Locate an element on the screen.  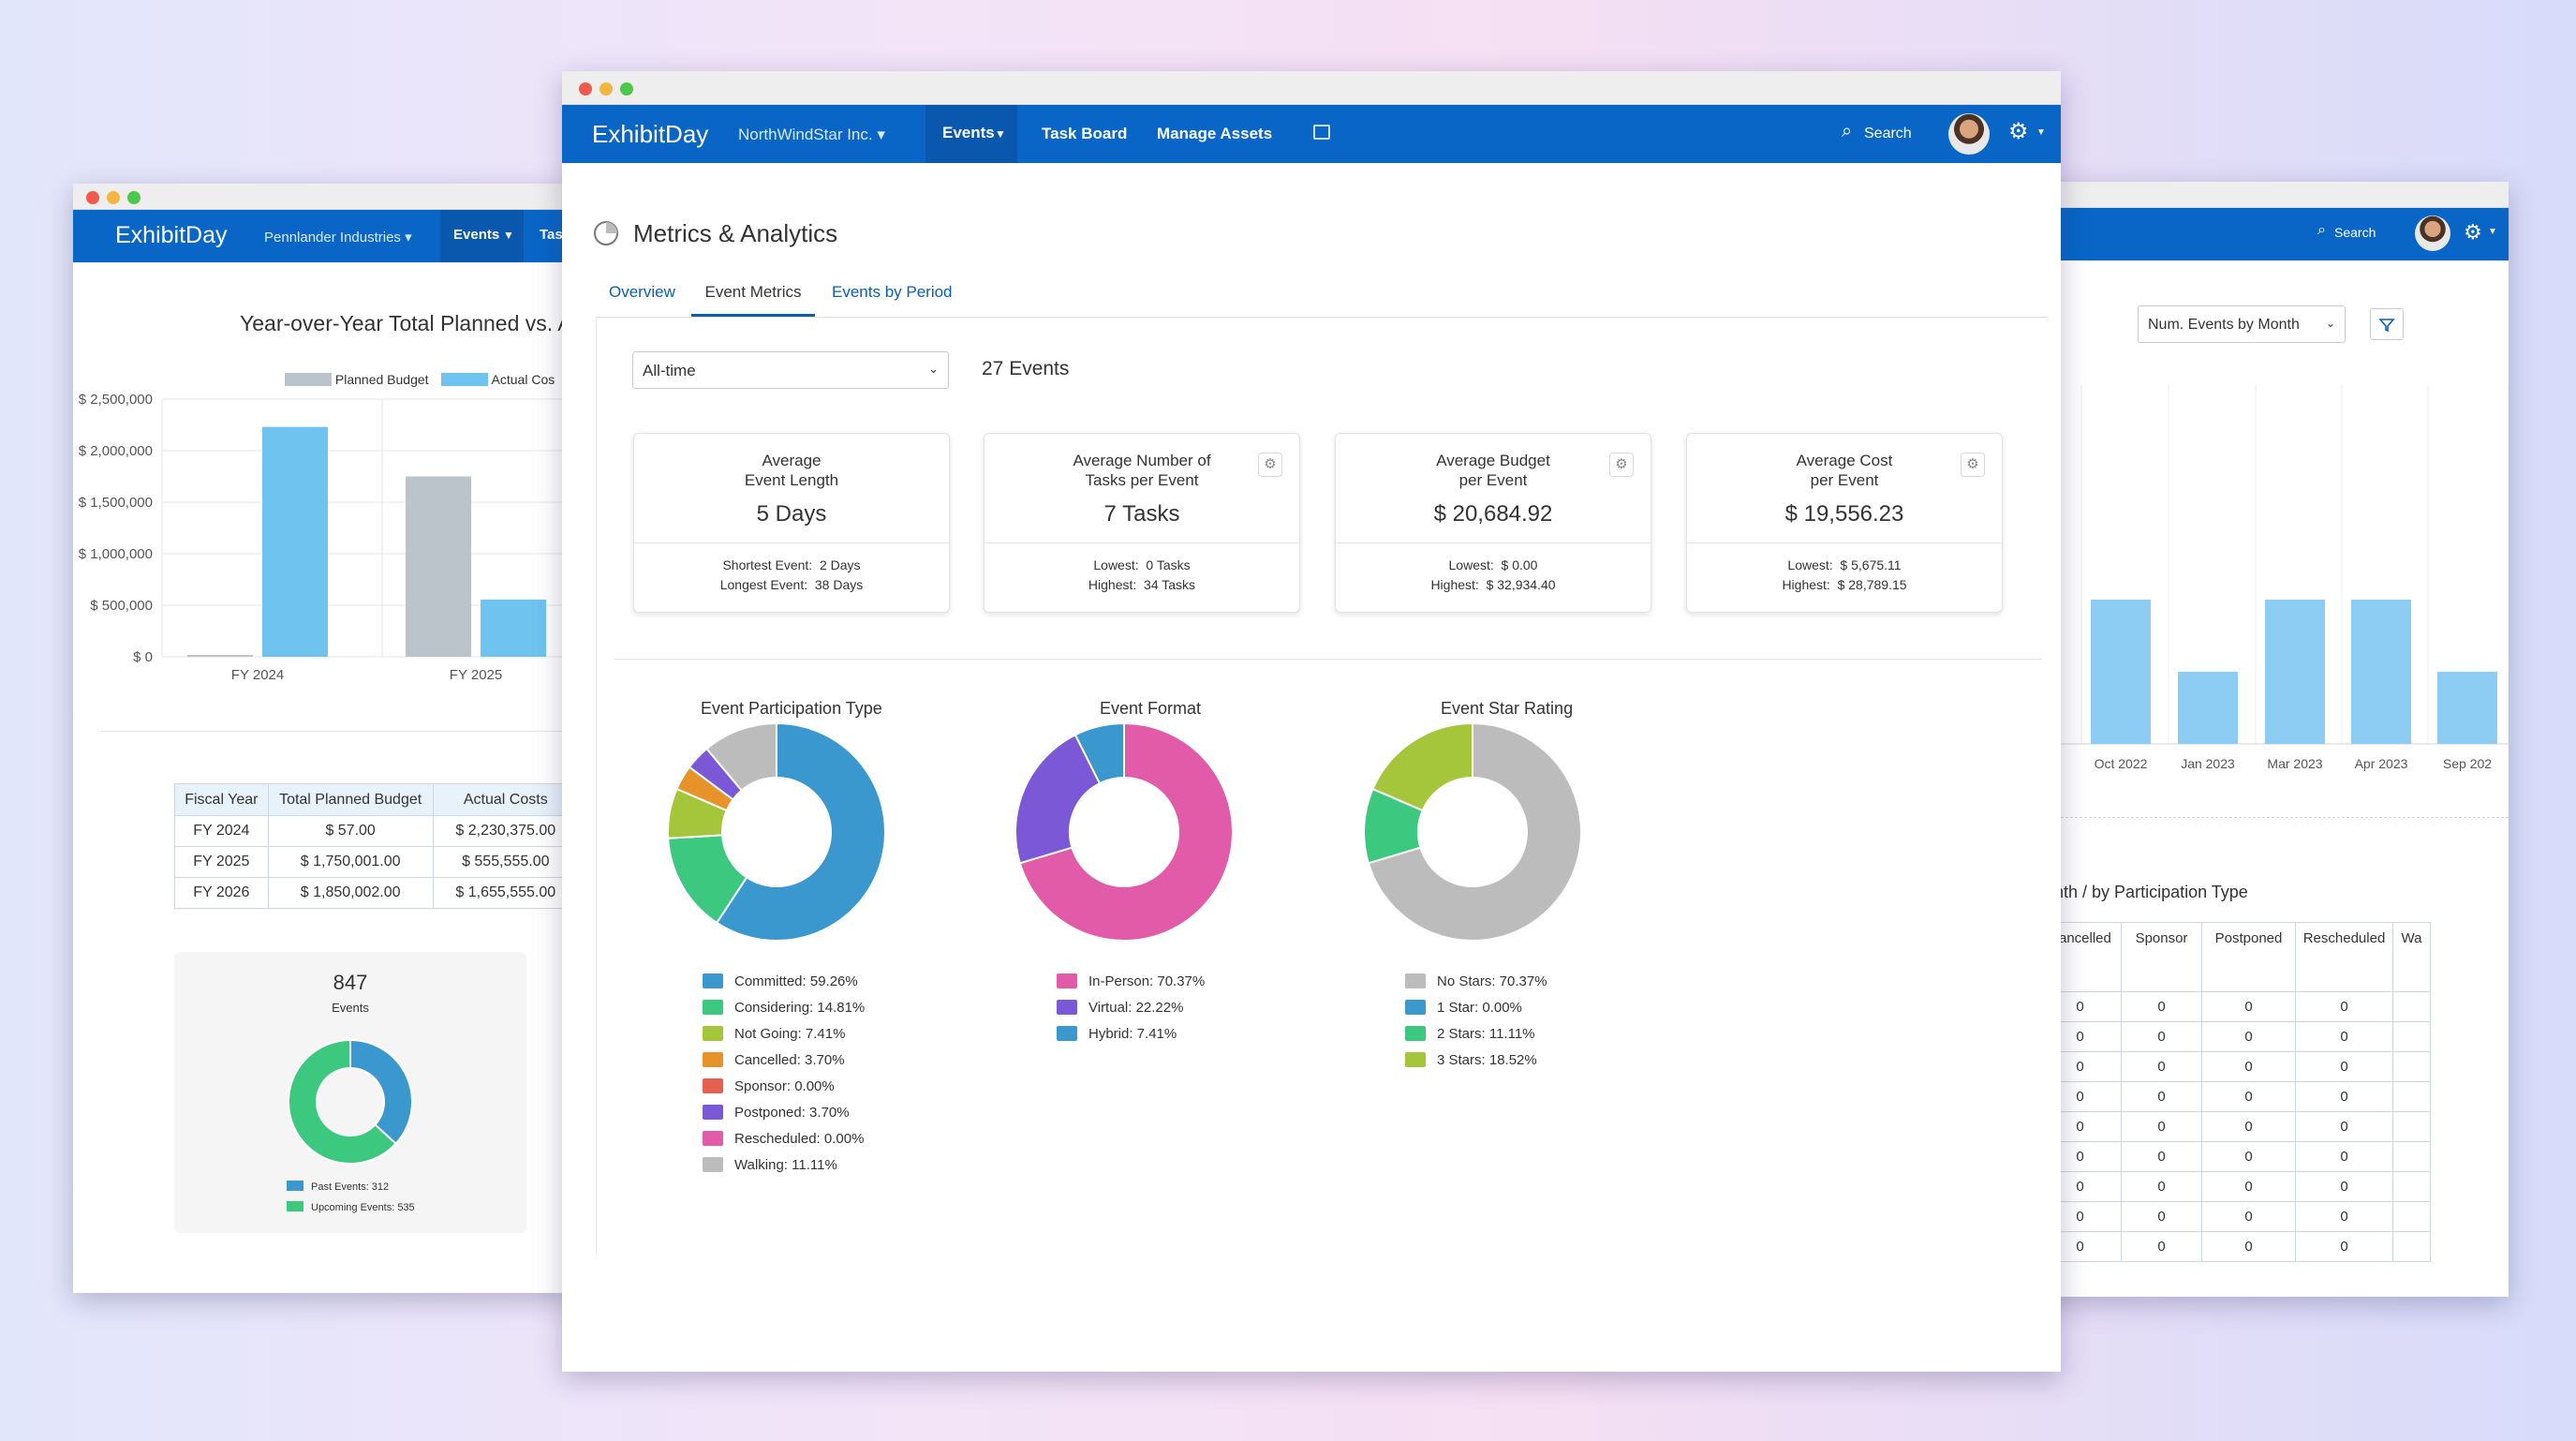
metric-title: Average Budget per Event is located at coordinates (1493, 470).